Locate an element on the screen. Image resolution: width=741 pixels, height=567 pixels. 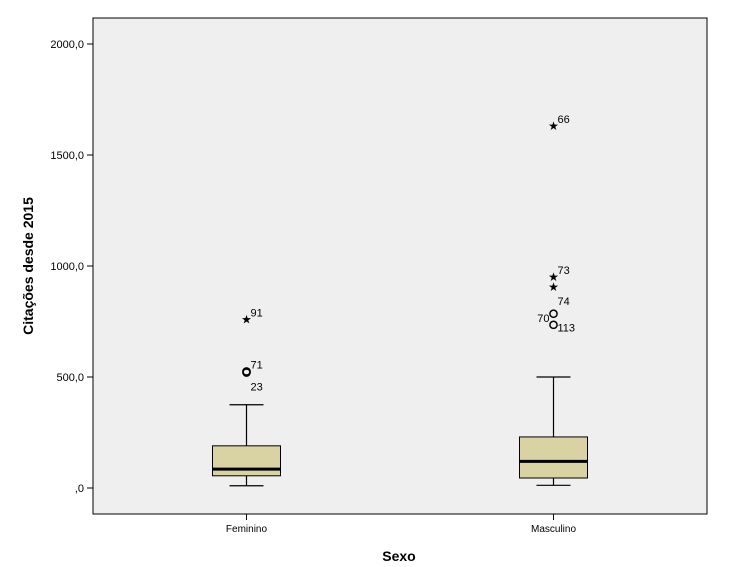
y-tick-label: 2000,0 is located at coordinates (67, 45).